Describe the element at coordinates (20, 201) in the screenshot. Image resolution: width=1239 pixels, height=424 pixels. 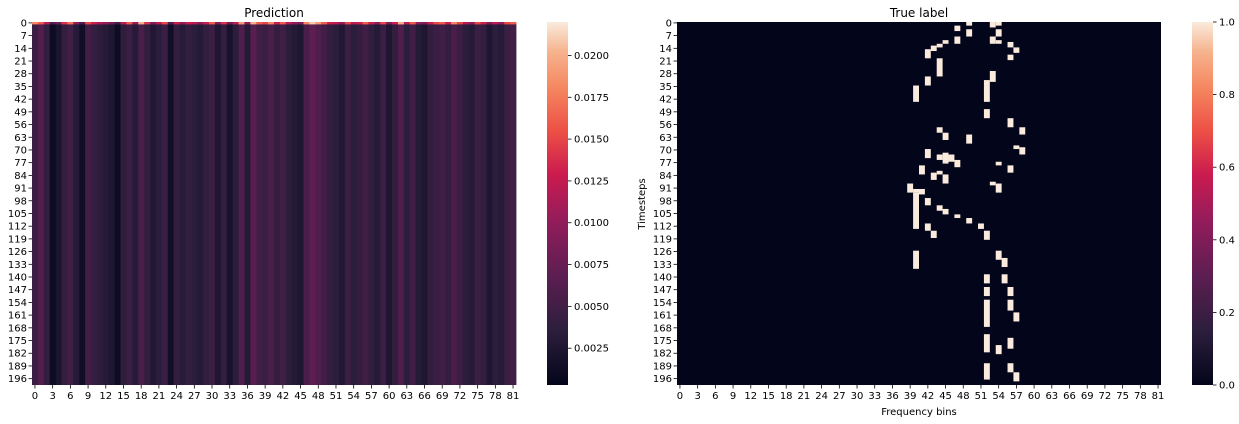
I see `y-tick-label: 98` at that location.